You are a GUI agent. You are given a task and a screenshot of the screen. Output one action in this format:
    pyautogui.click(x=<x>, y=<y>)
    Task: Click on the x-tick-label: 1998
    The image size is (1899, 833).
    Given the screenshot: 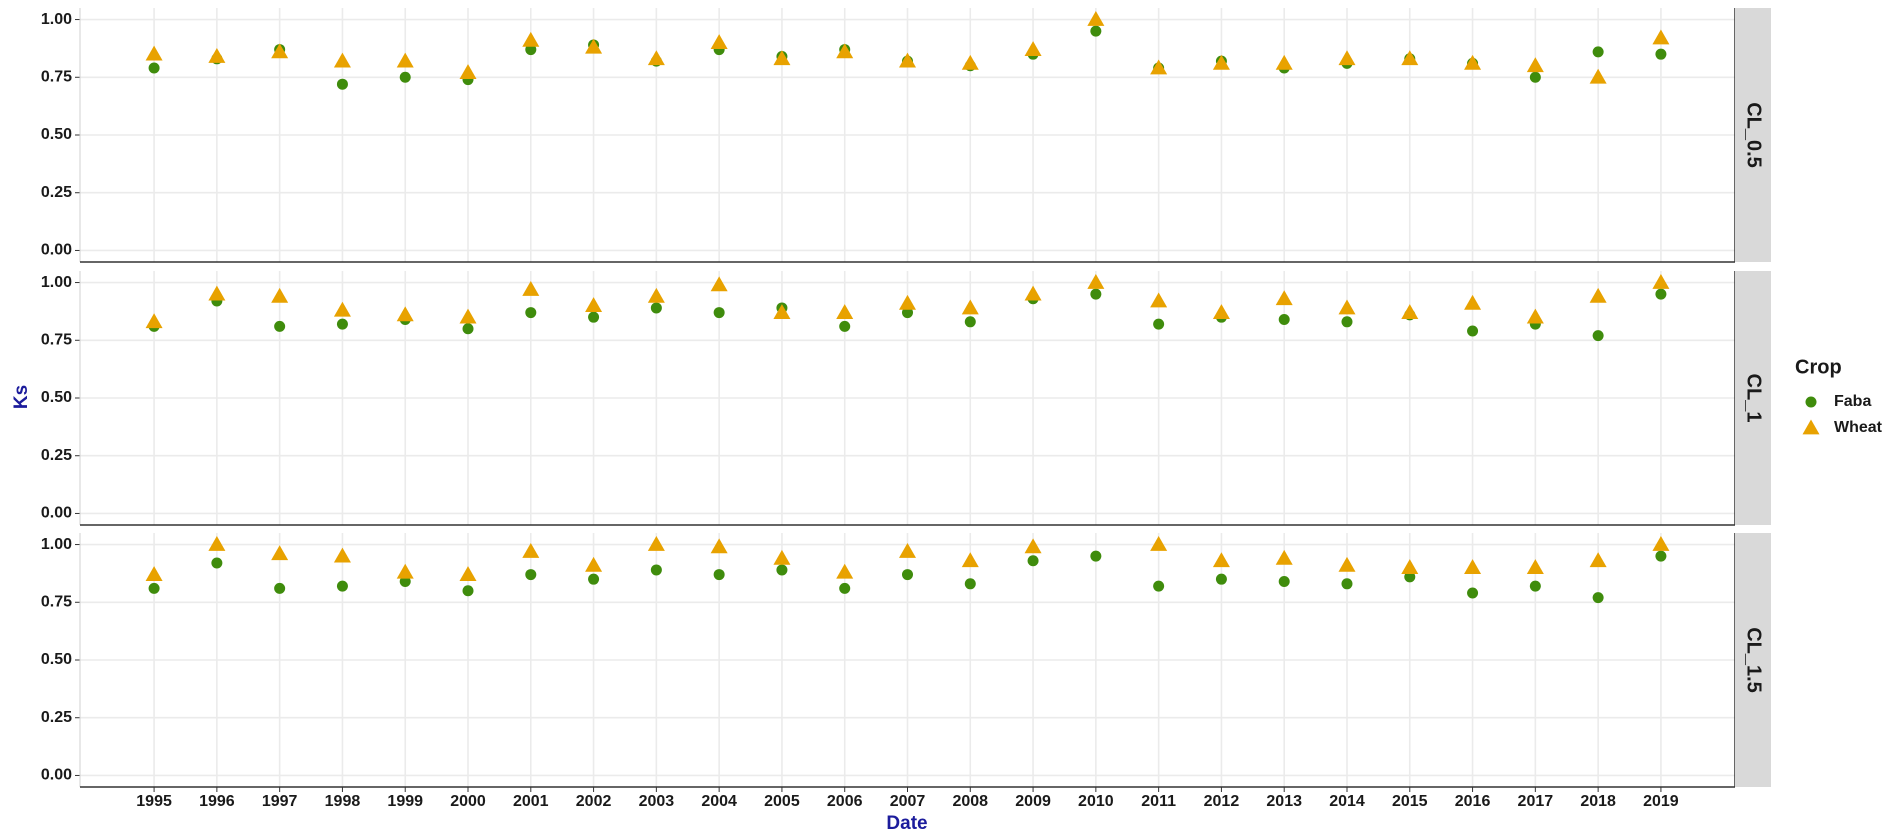 What is the action you would take?
    pyautogui.click(x=343, y=801)
    